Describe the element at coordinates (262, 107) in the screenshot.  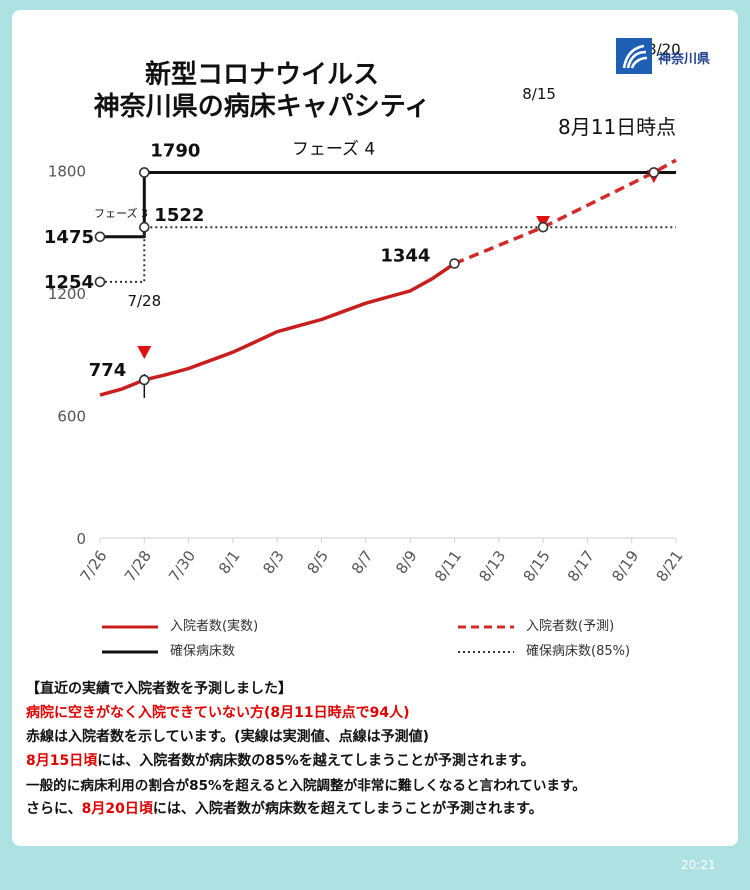
I see `chart-title-line2: 神奈川県の病床キャパシティ` at that location.